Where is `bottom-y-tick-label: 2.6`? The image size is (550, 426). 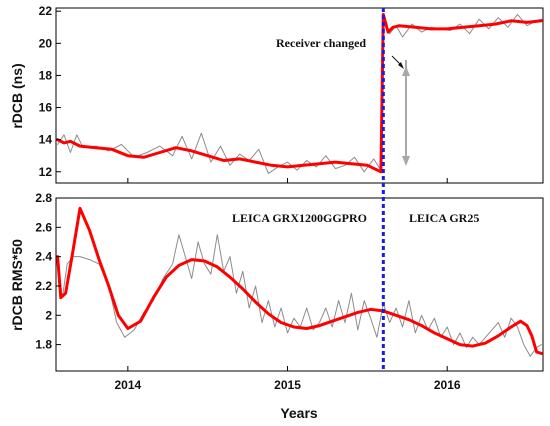 bottom-y-tick-label: 2.6 is located at coordinates (43, 227).